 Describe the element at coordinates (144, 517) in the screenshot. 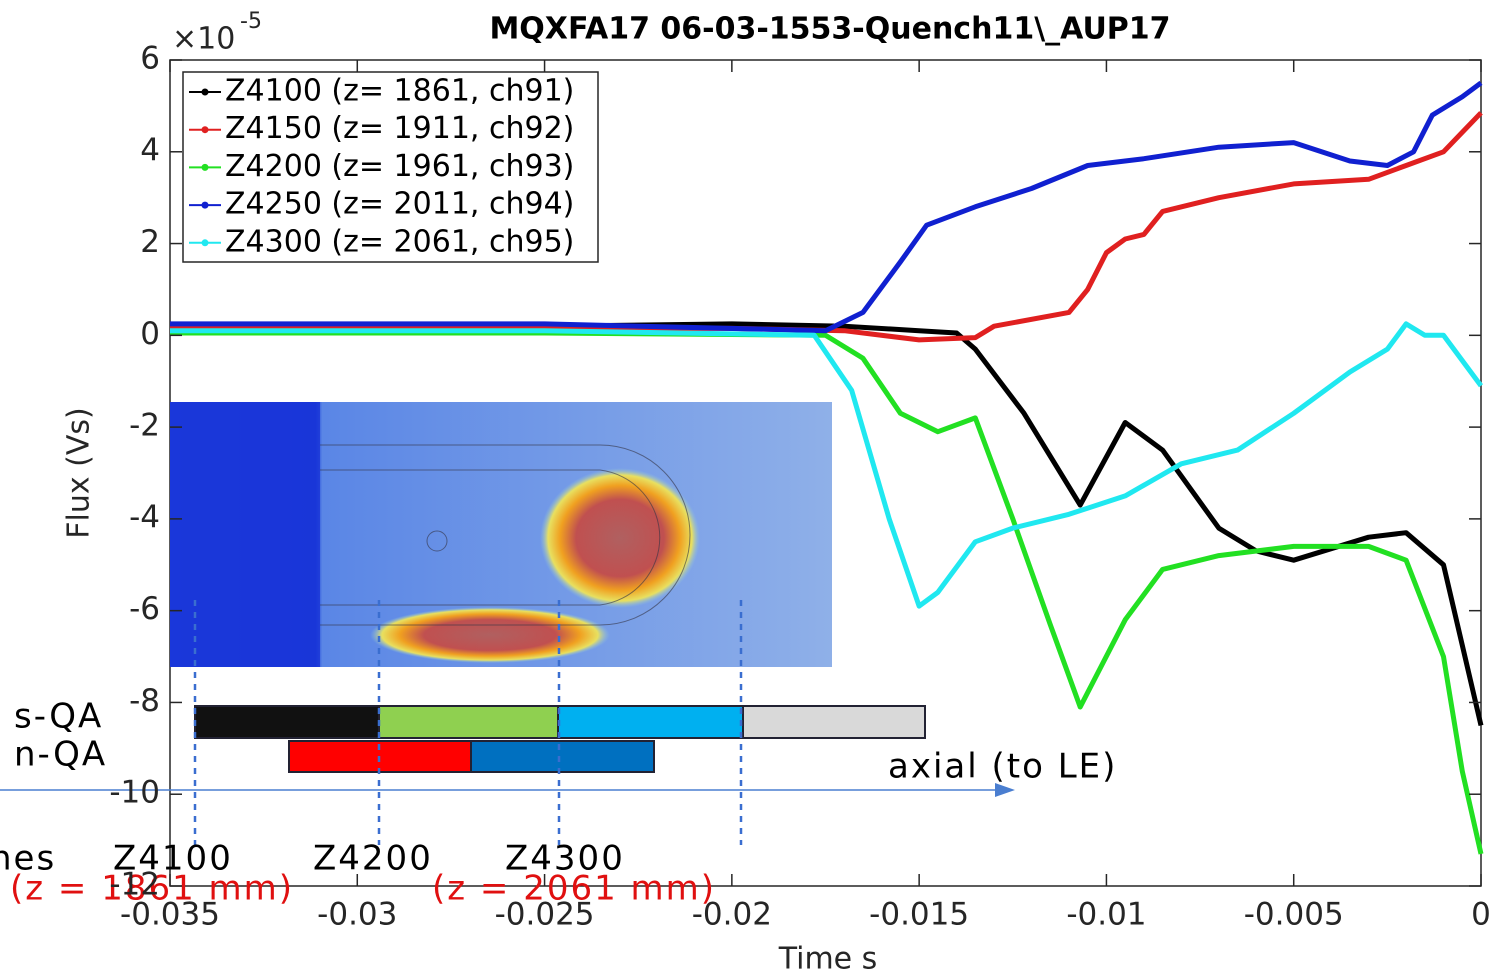

I see `y-tick-label: -4` at that location.